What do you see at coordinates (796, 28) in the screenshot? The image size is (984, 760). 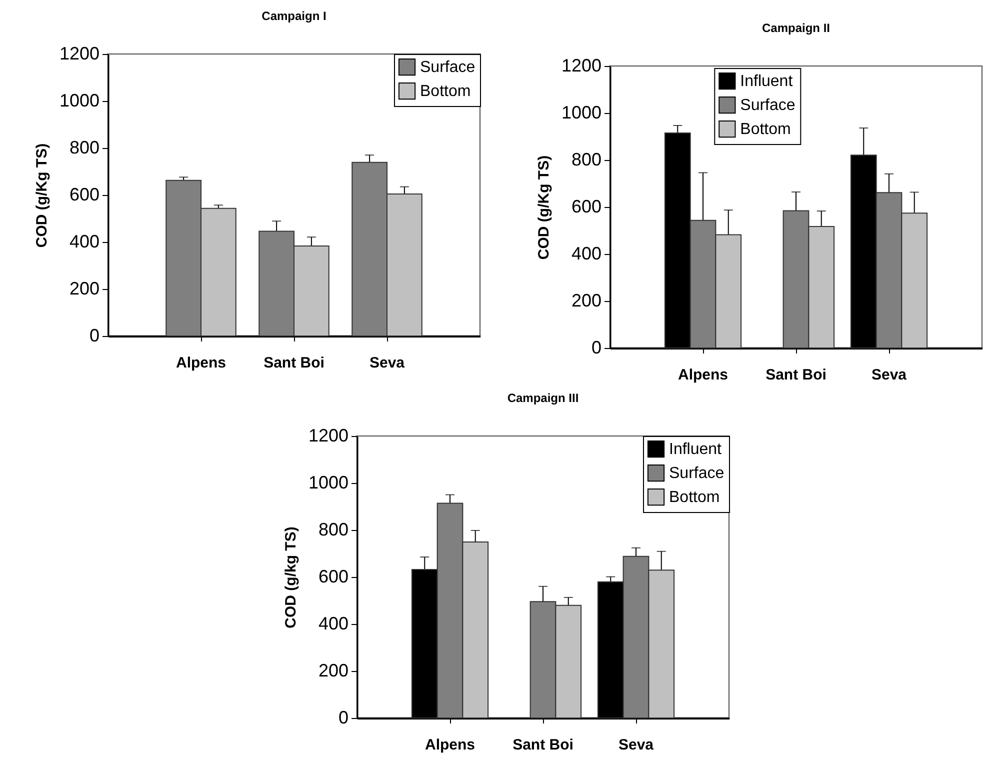 I see `chart-title: Campaign II` at bounding box center [796, 28].